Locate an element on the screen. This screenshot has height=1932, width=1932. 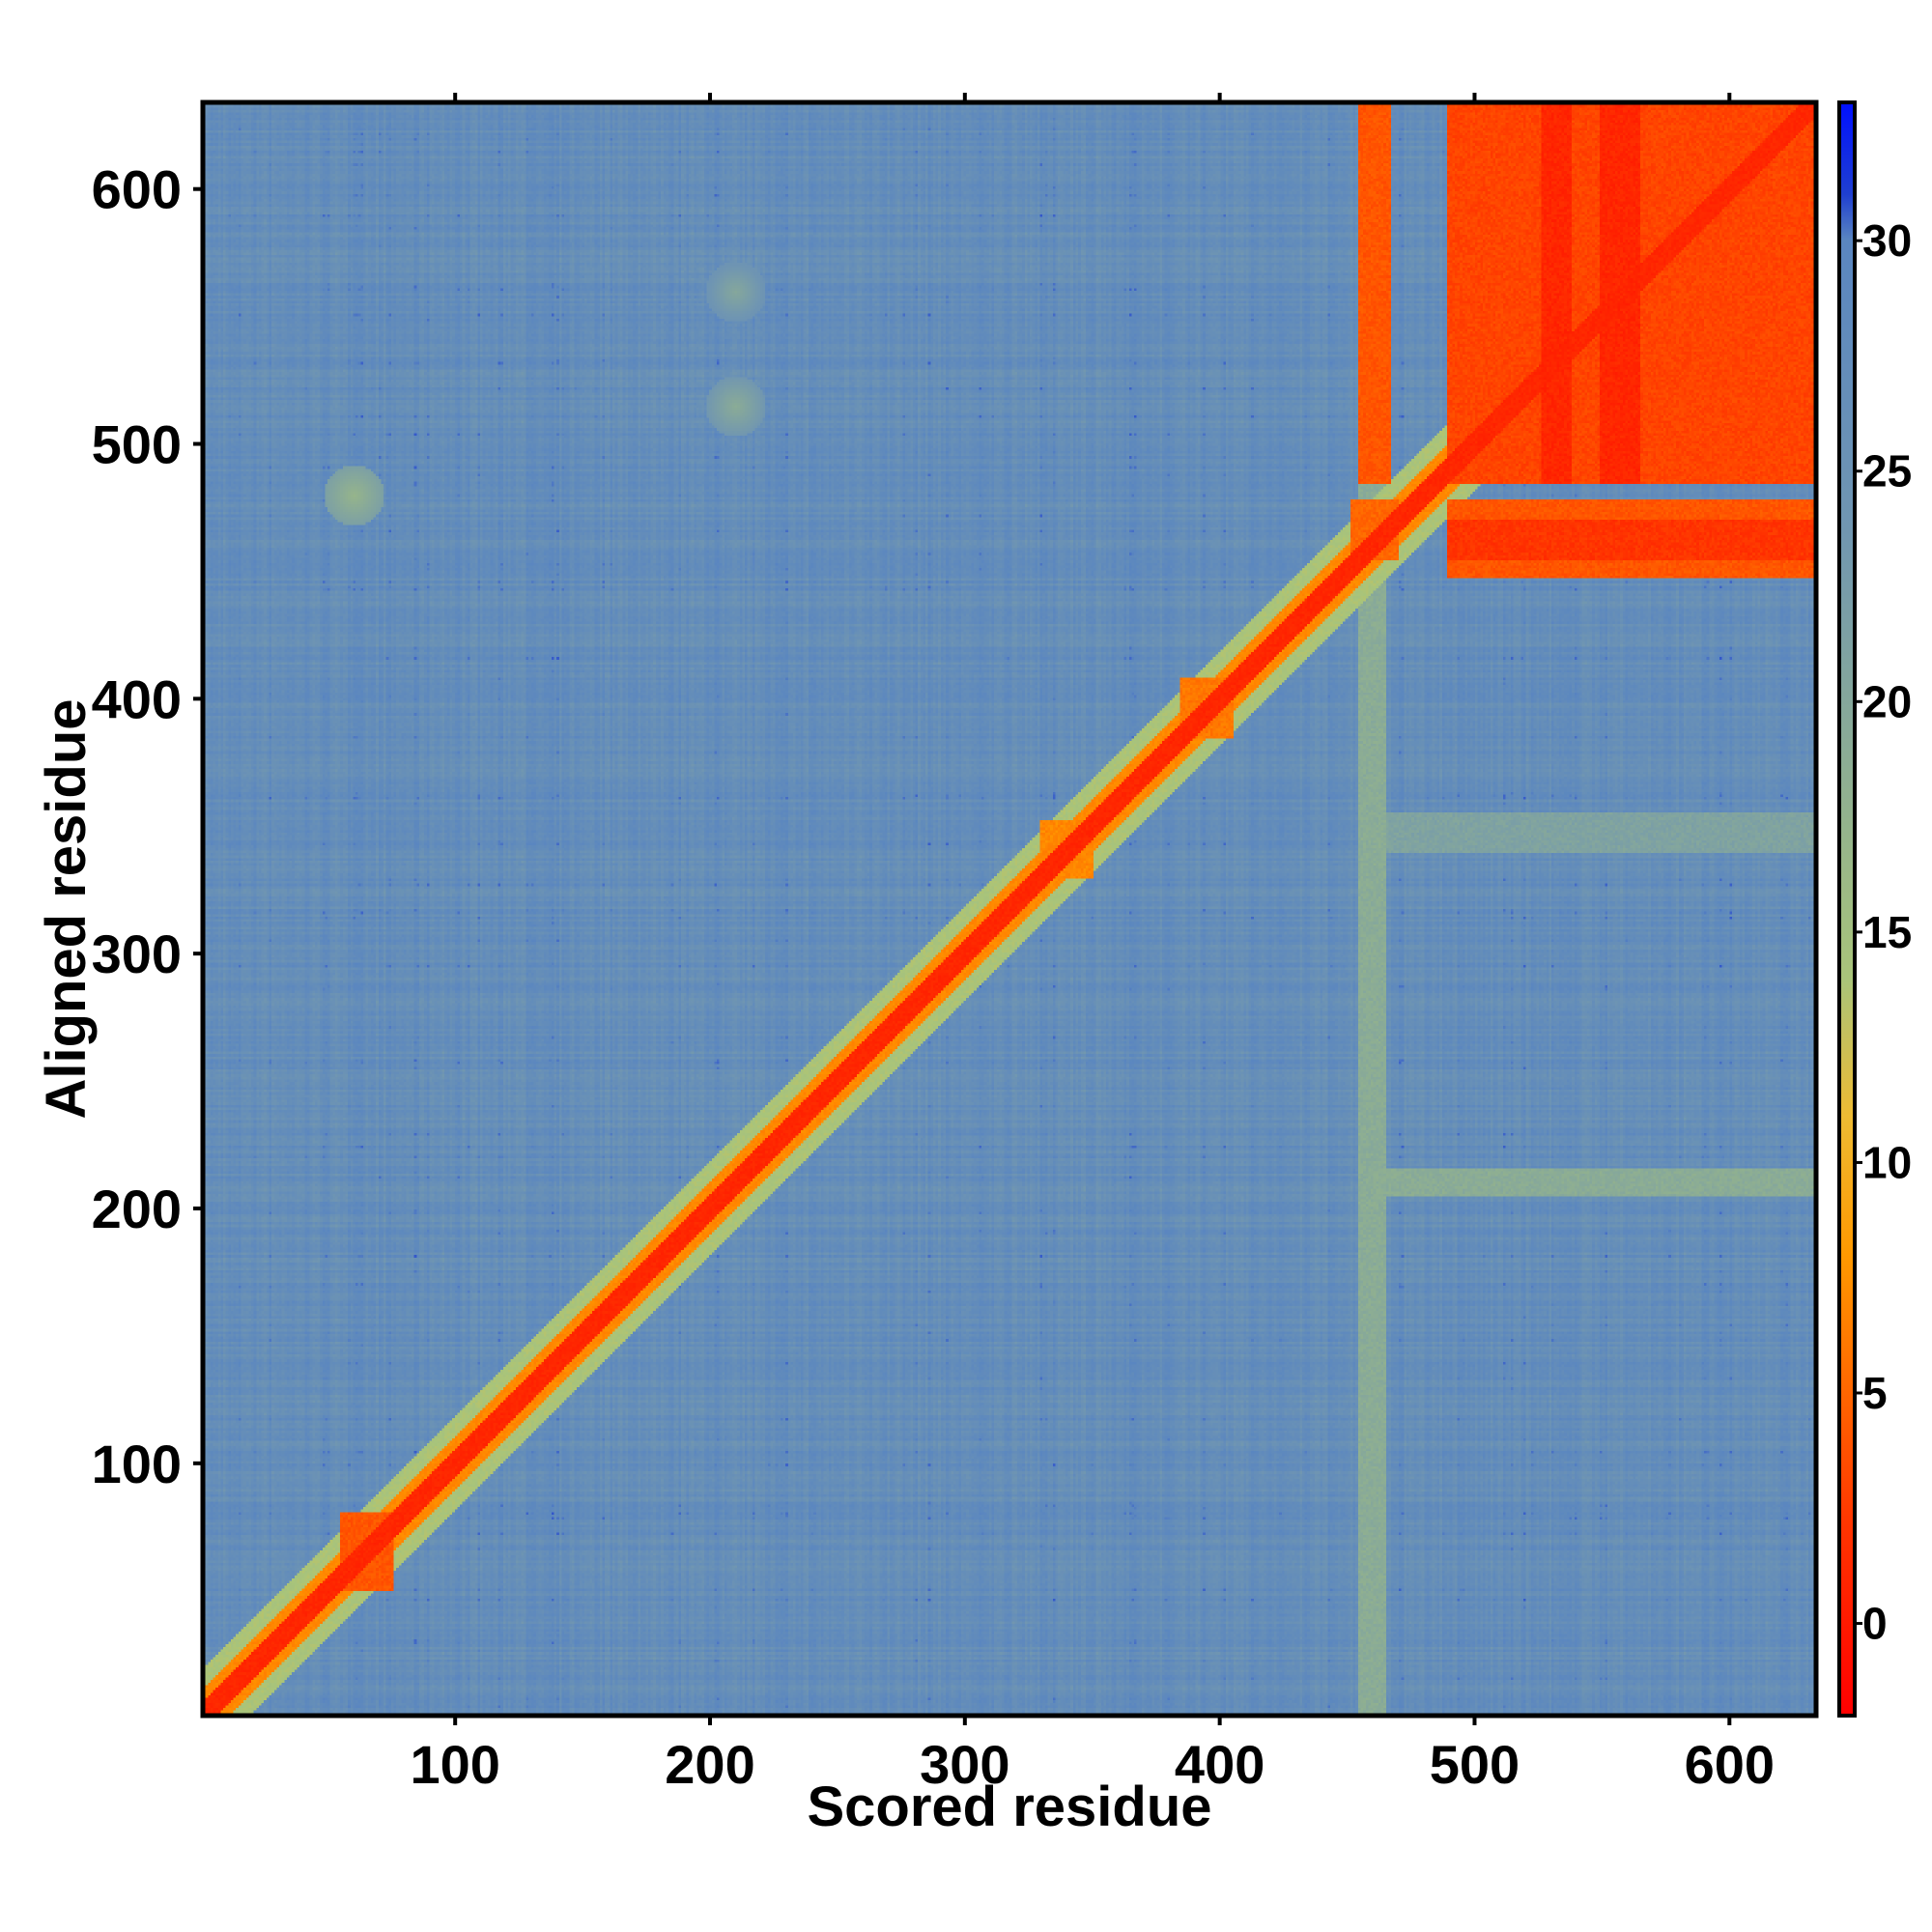
x-tick-label: 500 is located at coordinates (1475, 1764).